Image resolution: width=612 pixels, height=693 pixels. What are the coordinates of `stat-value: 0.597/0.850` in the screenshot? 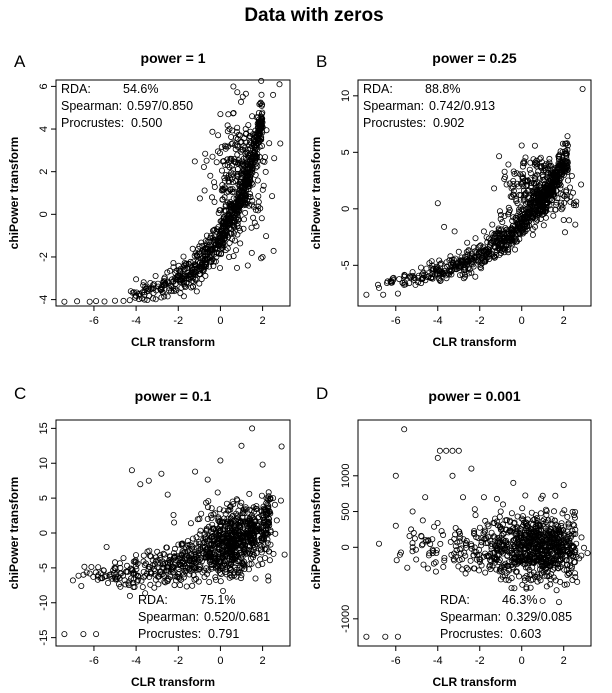 It's located at (160, 106).